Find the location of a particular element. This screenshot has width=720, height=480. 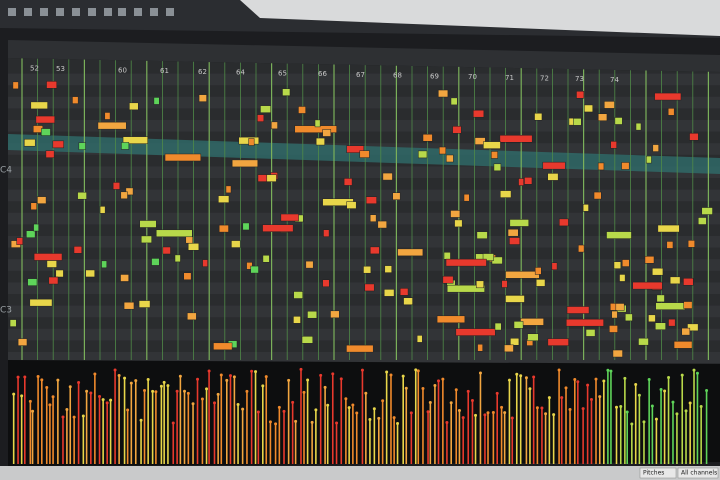

channel-select is located at coordinates (698, 473).